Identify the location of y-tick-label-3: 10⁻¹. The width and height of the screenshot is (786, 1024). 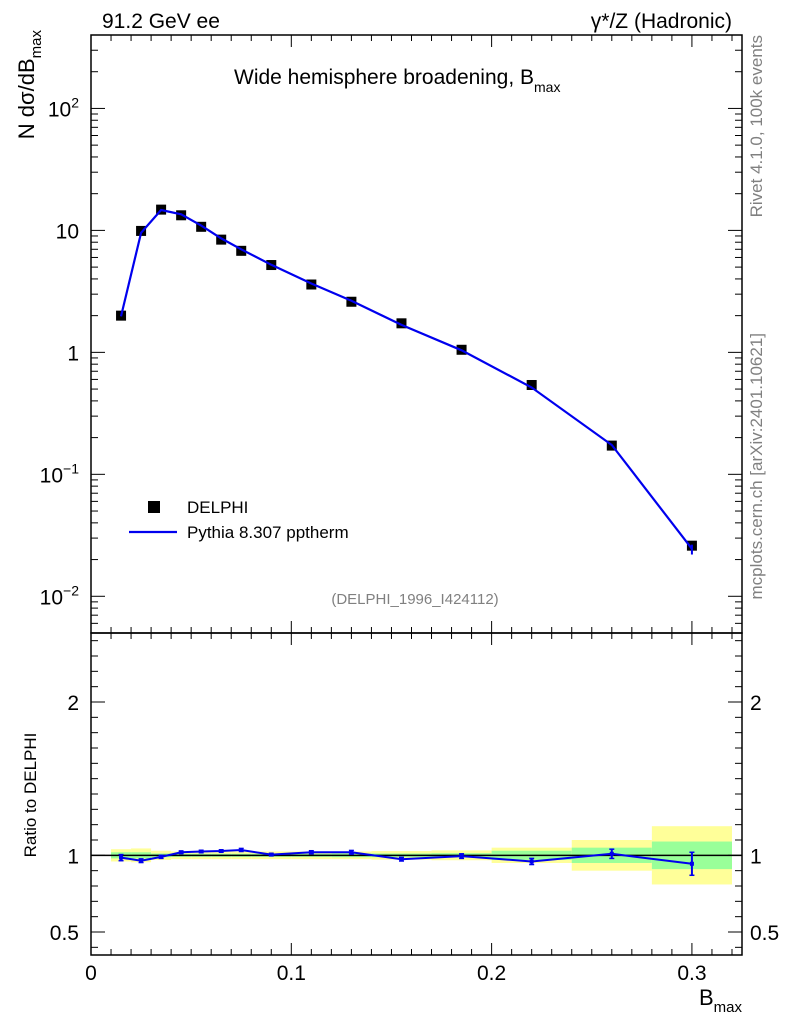
(60, 473).